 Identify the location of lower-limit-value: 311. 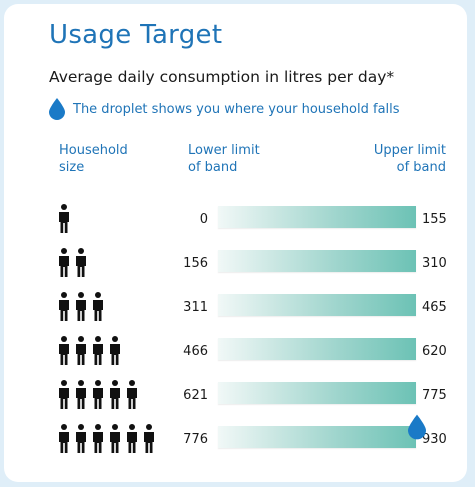
(195, 307).